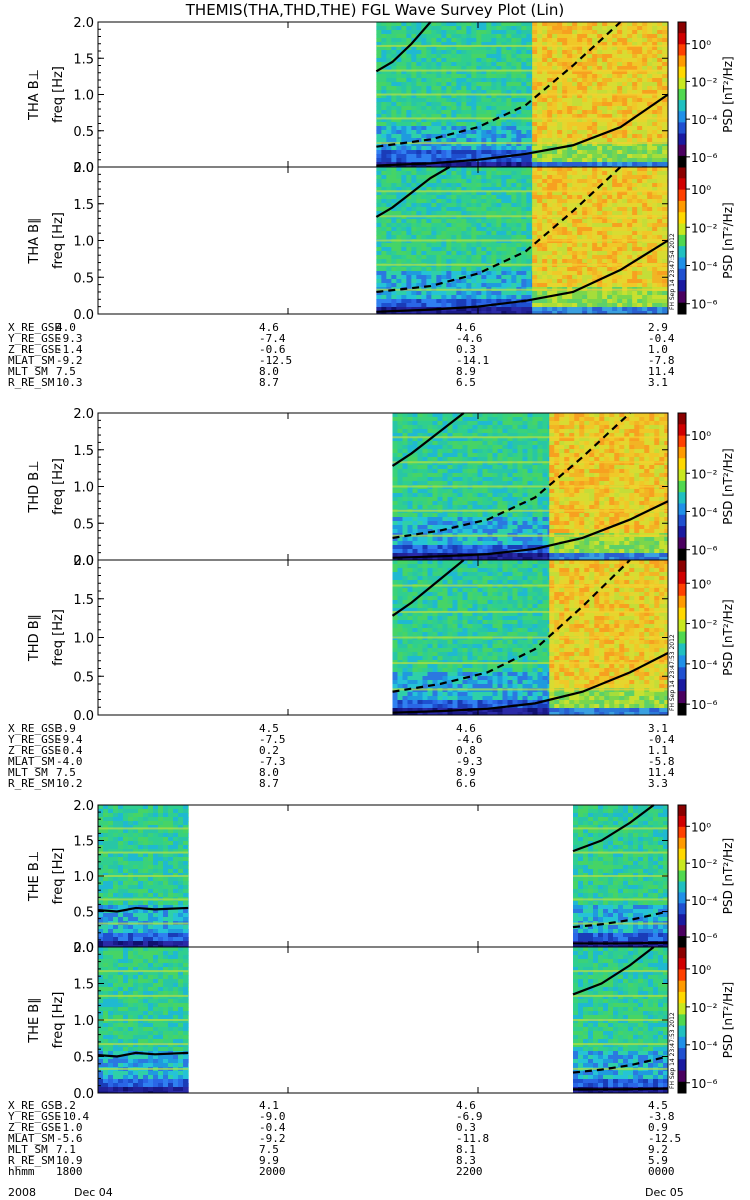 The image size is (750, 1200). I want to click on orbit-value: -10.4, so click(73, 1116).